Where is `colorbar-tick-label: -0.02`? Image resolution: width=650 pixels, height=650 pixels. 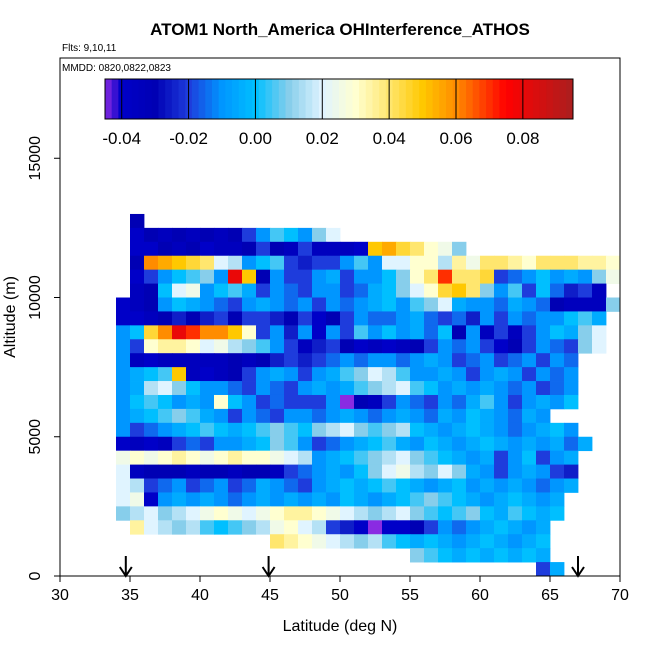
colorbar-tick-label: -0.02 is located at coordinates (188, 138).